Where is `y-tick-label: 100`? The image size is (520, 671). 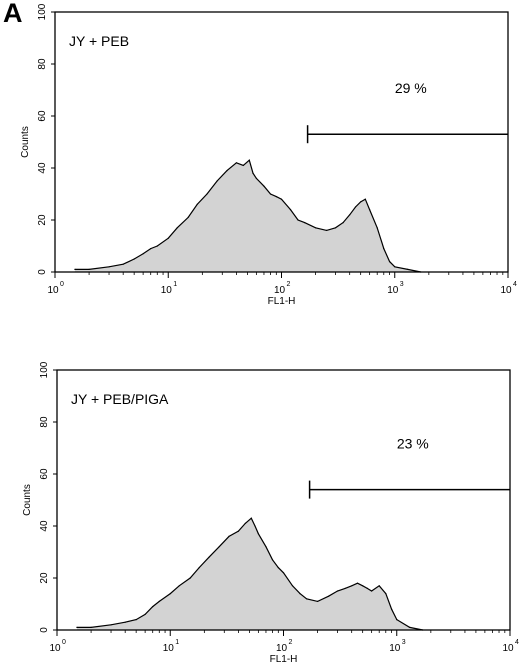
y-tick-label: 100 is located at coordinates (42, 11).